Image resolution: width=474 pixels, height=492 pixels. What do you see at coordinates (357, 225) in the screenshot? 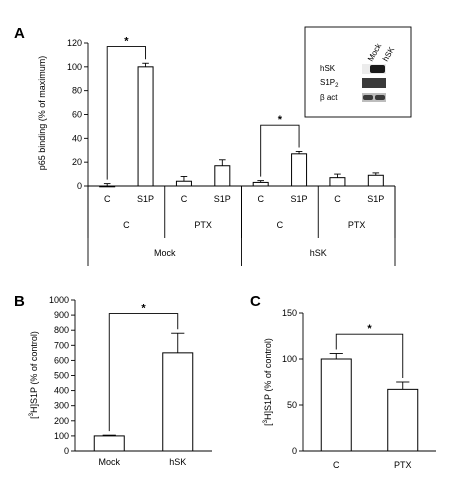
I see `panel-a-treatment-label-3: PTX` at bounding box center [357, 225].